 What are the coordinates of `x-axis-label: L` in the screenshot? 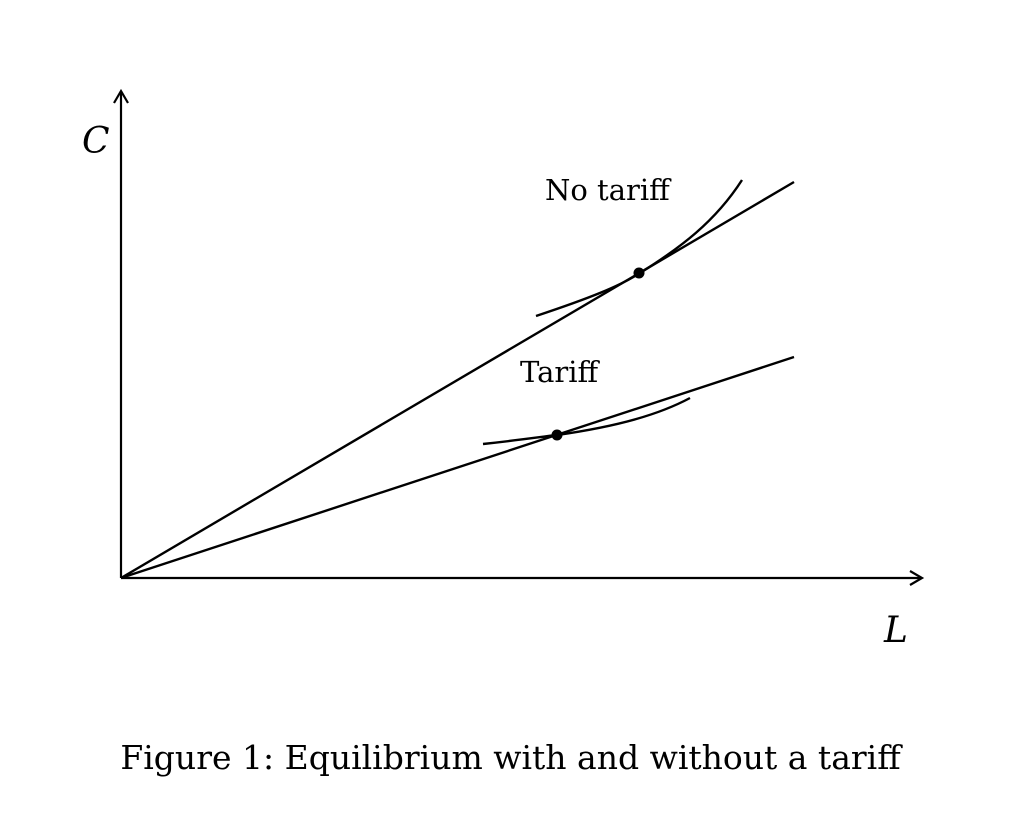 It's located at (895, 630).